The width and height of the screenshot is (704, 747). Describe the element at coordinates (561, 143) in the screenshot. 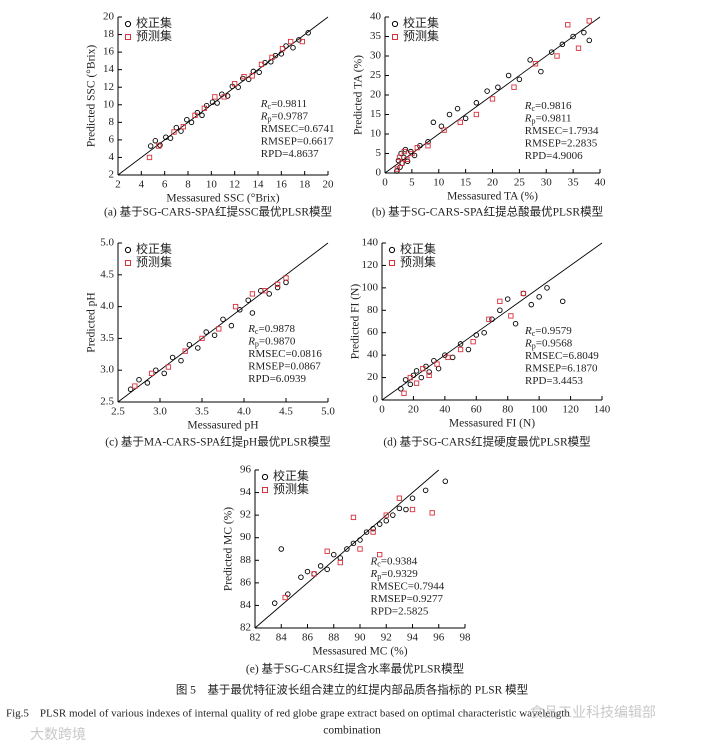

I see `stat-annotation: RMSEP=2.2835` at that location.